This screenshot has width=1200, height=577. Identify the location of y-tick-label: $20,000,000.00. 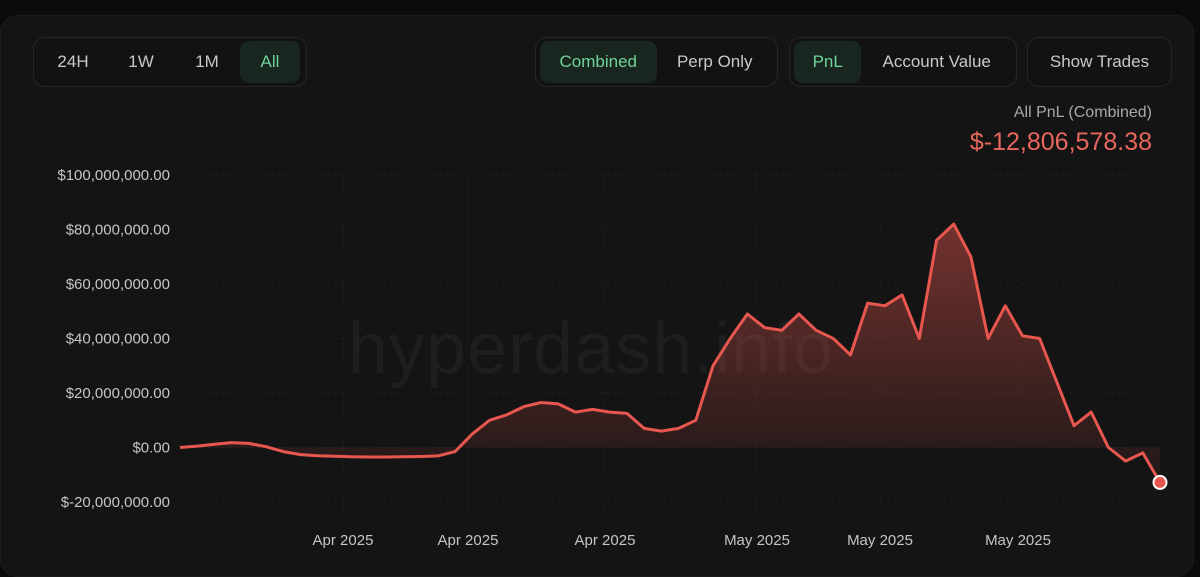
(118, 393).